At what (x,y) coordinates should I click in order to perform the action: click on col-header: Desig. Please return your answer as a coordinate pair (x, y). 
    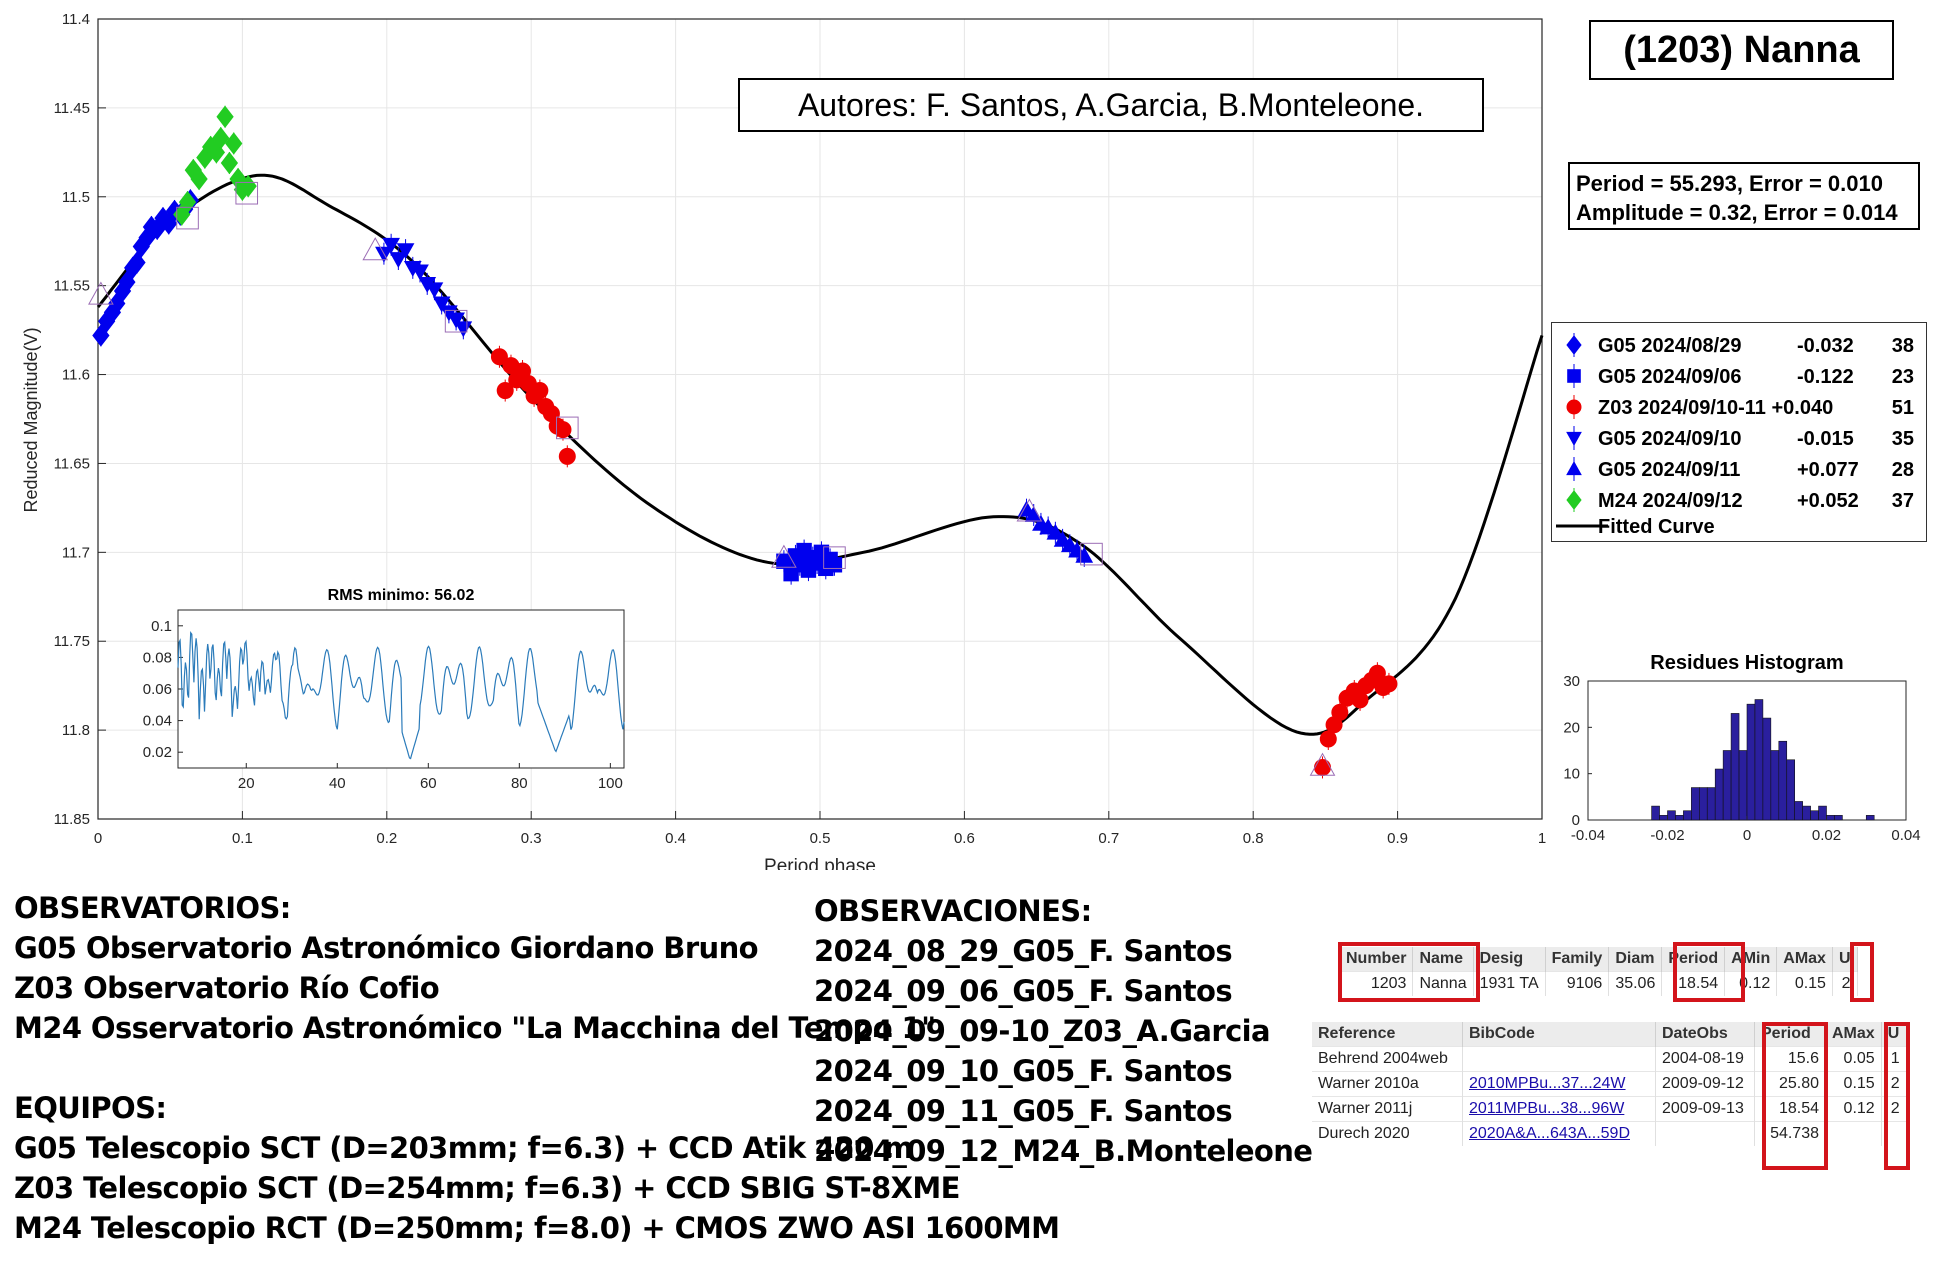
    Looking at the image, I should click on (1509, 959).